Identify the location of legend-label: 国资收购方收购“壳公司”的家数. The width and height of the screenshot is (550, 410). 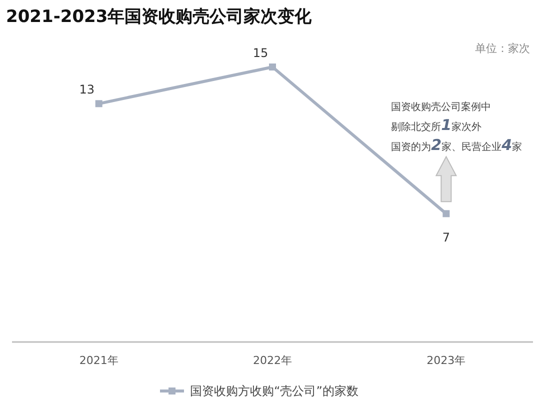
(274, 391).